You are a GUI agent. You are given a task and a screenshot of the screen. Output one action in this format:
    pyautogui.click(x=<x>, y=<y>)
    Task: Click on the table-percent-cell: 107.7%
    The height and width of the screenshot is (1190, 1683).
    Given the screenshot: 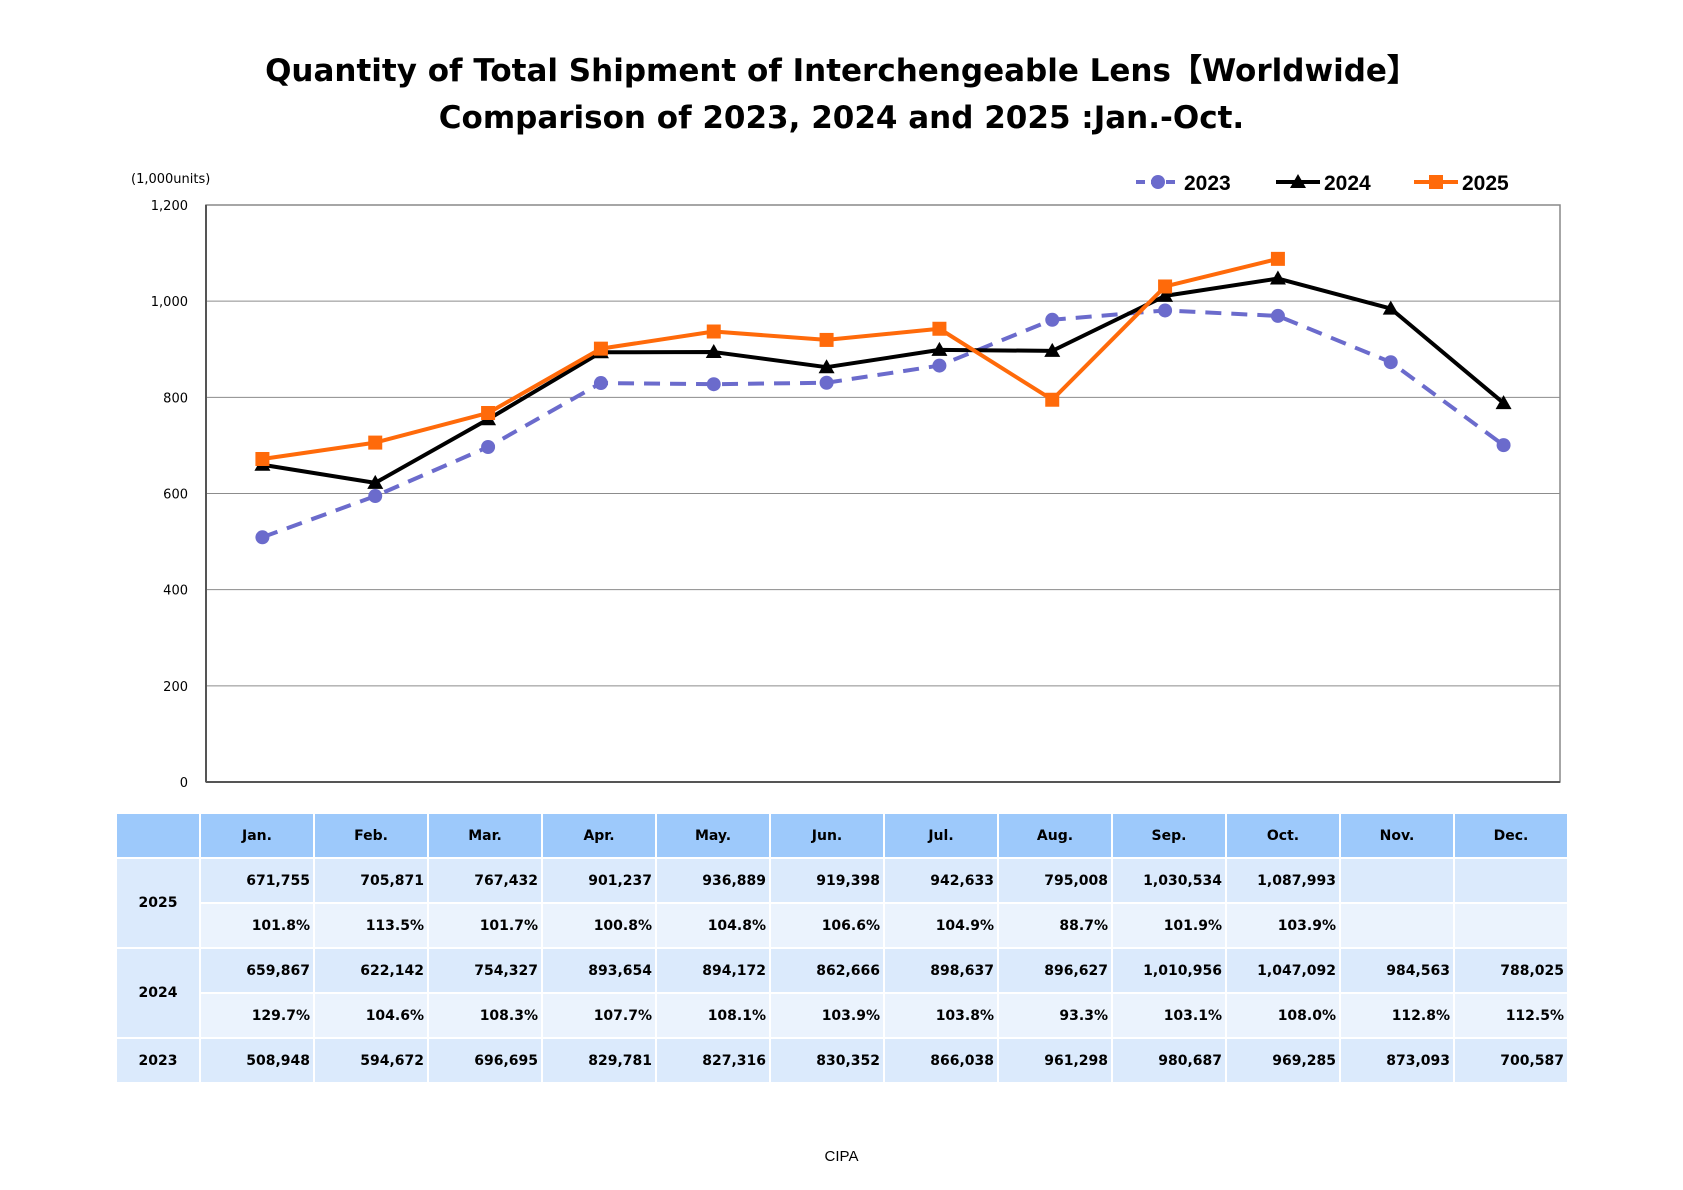 What is the action you would take?
    pyautogui.click(x=599, y=1015)
    